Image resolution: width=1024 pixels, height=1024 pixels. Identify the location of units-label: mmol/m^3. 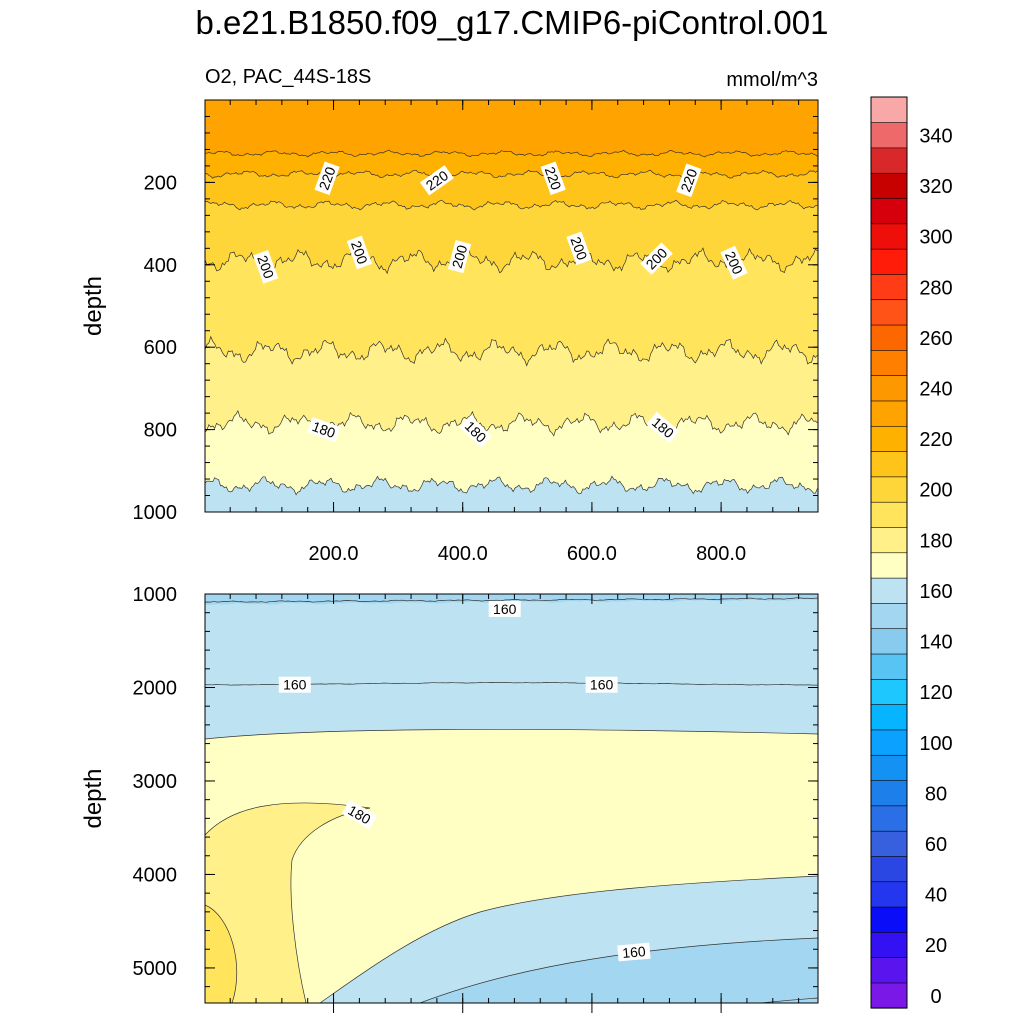
(772, 80).